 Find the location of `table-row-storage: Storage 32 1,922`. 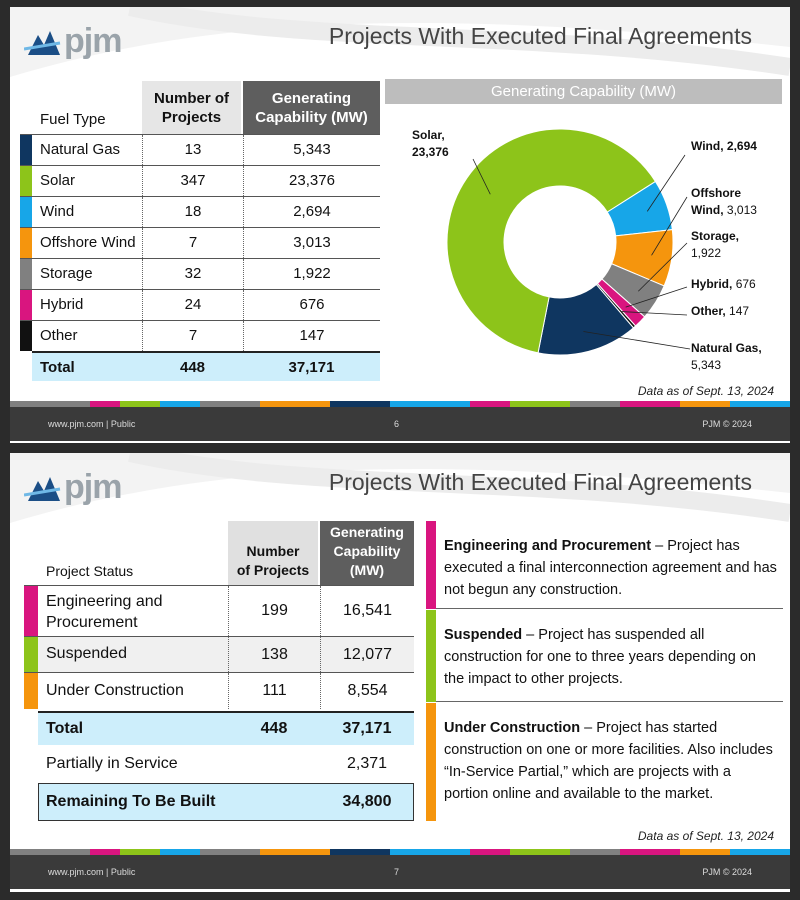

table-row-storage: Storage 32 1,922 is located at coordinates (200, 274).